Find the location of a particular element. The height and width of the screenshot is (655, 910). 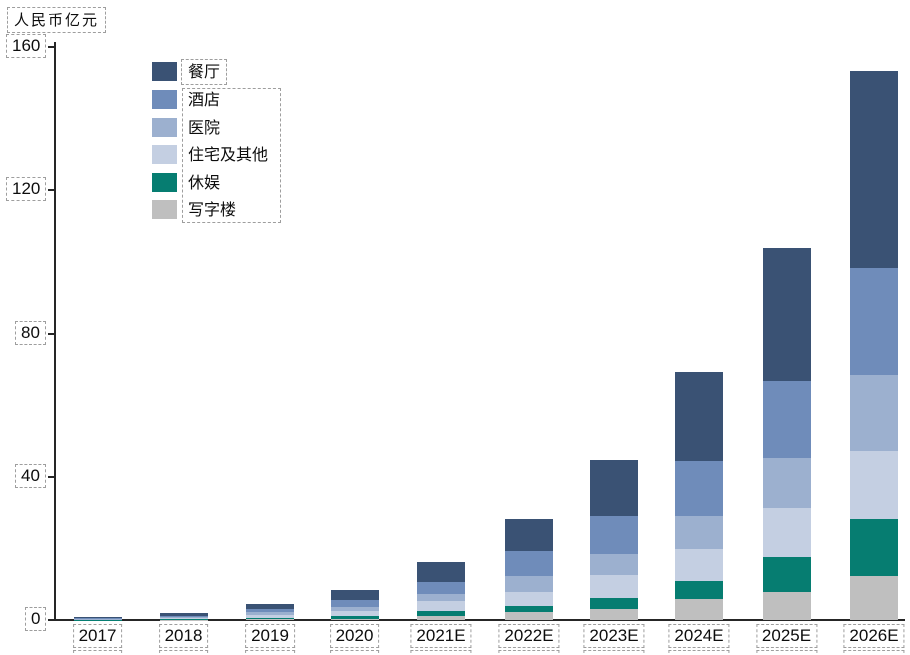

bar-segment-2023E-住宅及其他 is located at coordinates (614, 586).